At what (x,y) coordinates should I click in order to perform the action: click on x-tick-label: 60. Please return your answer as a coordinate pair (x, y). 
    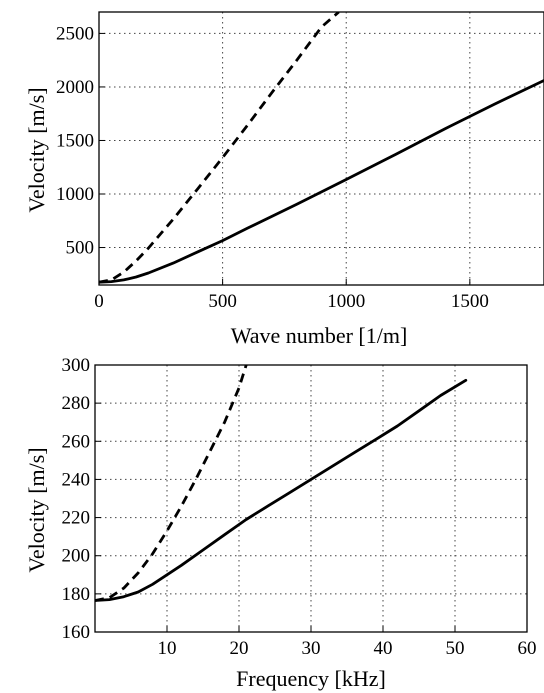
    Looking at the image, I should click on (527, 648).